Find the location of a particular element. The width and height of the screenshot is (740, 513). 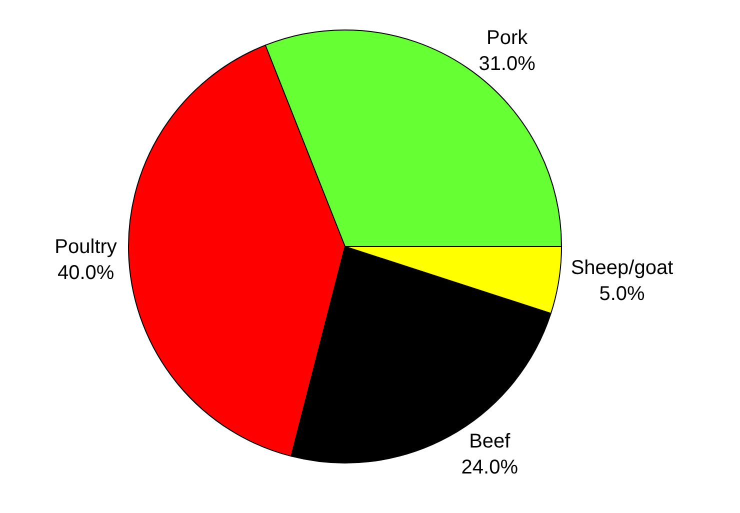

data-label: 31.0% is located at coordinates (507, 64).